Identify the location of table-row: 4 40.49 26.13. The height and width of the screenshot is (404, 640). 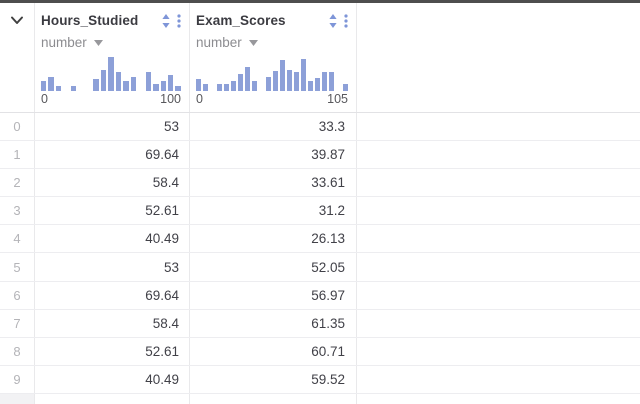
(320, 239).